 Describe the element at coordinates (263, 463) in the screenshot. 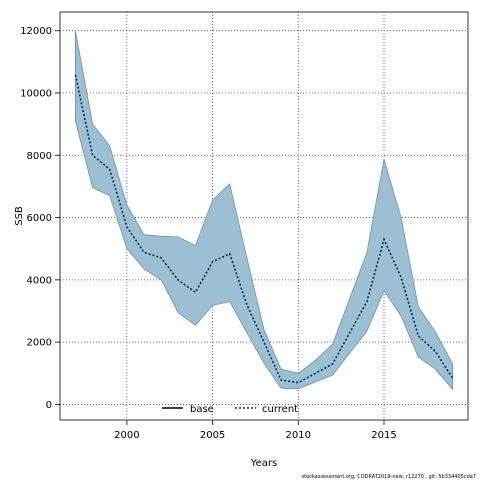

I see `x-axis-title: Years` at that location.